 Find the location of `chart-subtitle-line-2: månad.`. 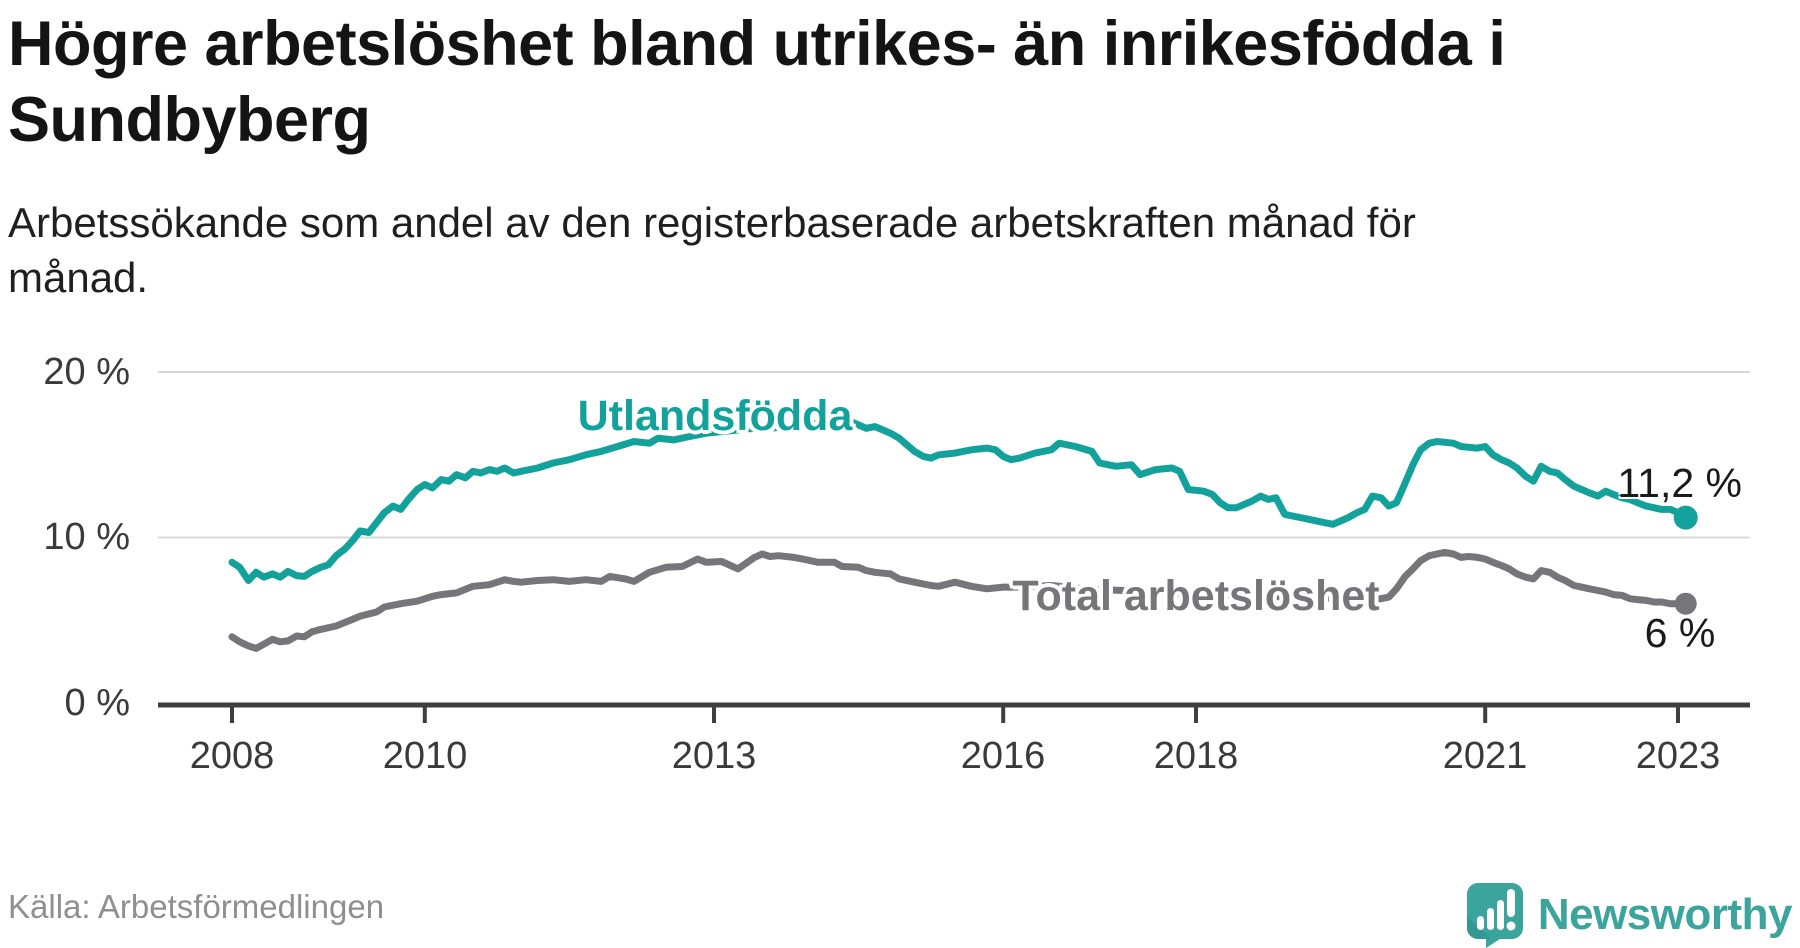

chart-subtitle-line-2: månad. is located at coordinates (78, 277).